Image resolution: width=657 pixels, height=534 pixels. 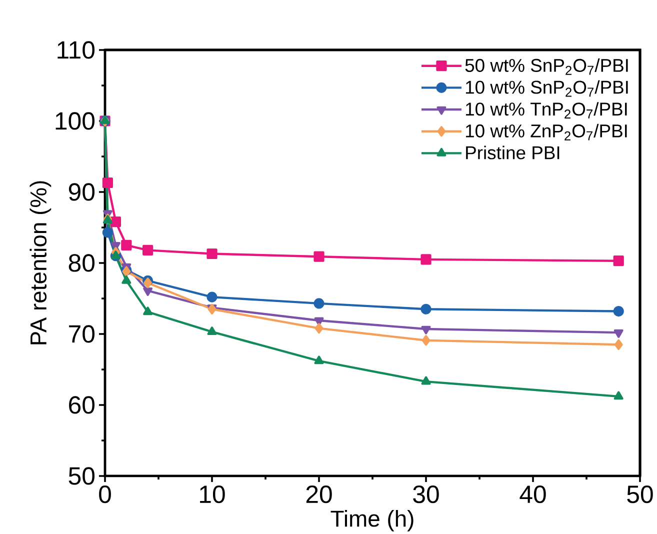 I want to click on y-tick-label: 50, so click(x=81, y=476).